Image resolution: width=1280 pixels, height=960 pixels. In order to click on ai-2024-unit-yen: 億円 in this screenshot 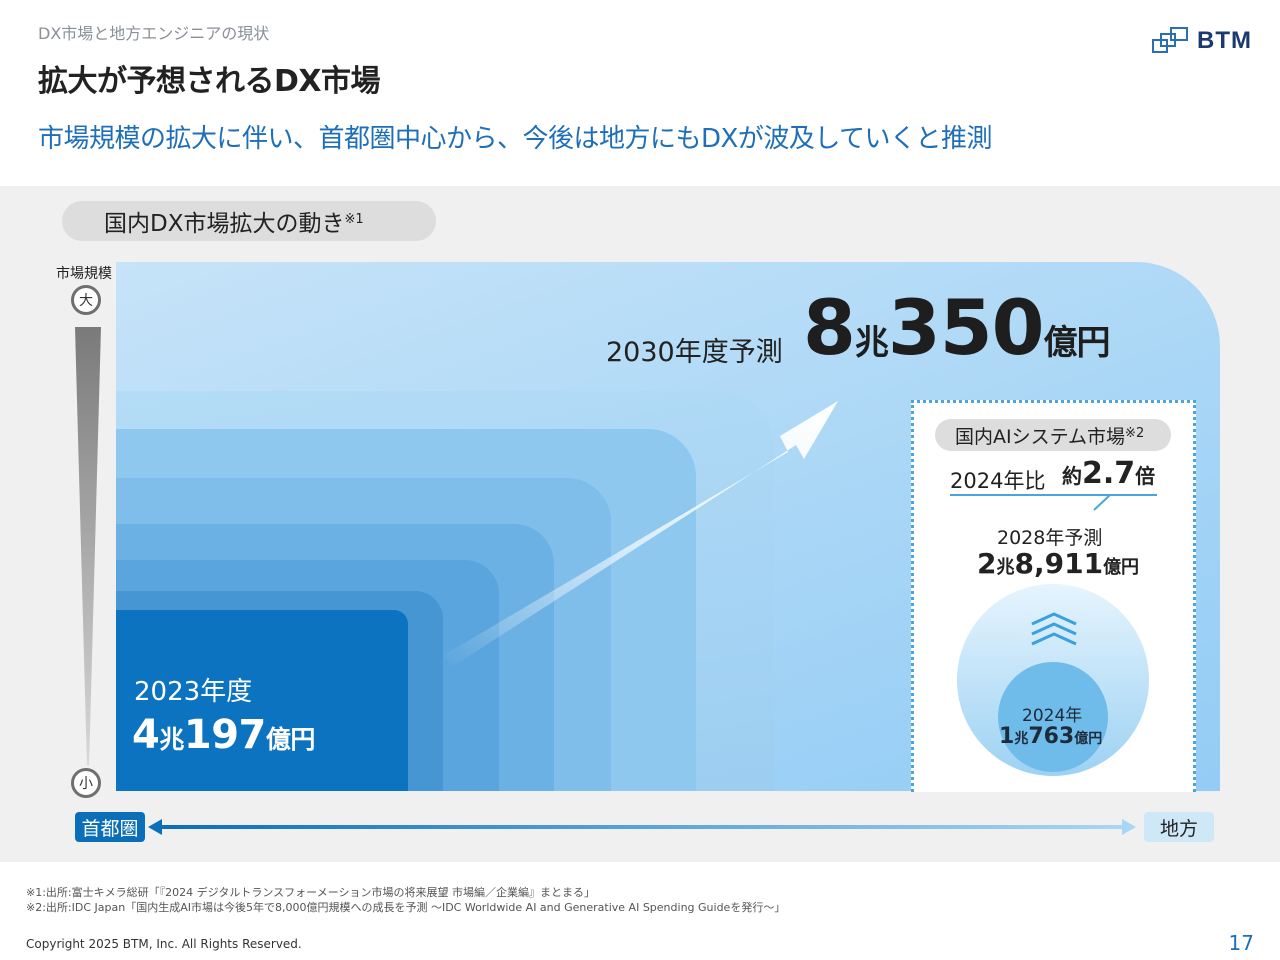, I will do `click(1088, 739)`.